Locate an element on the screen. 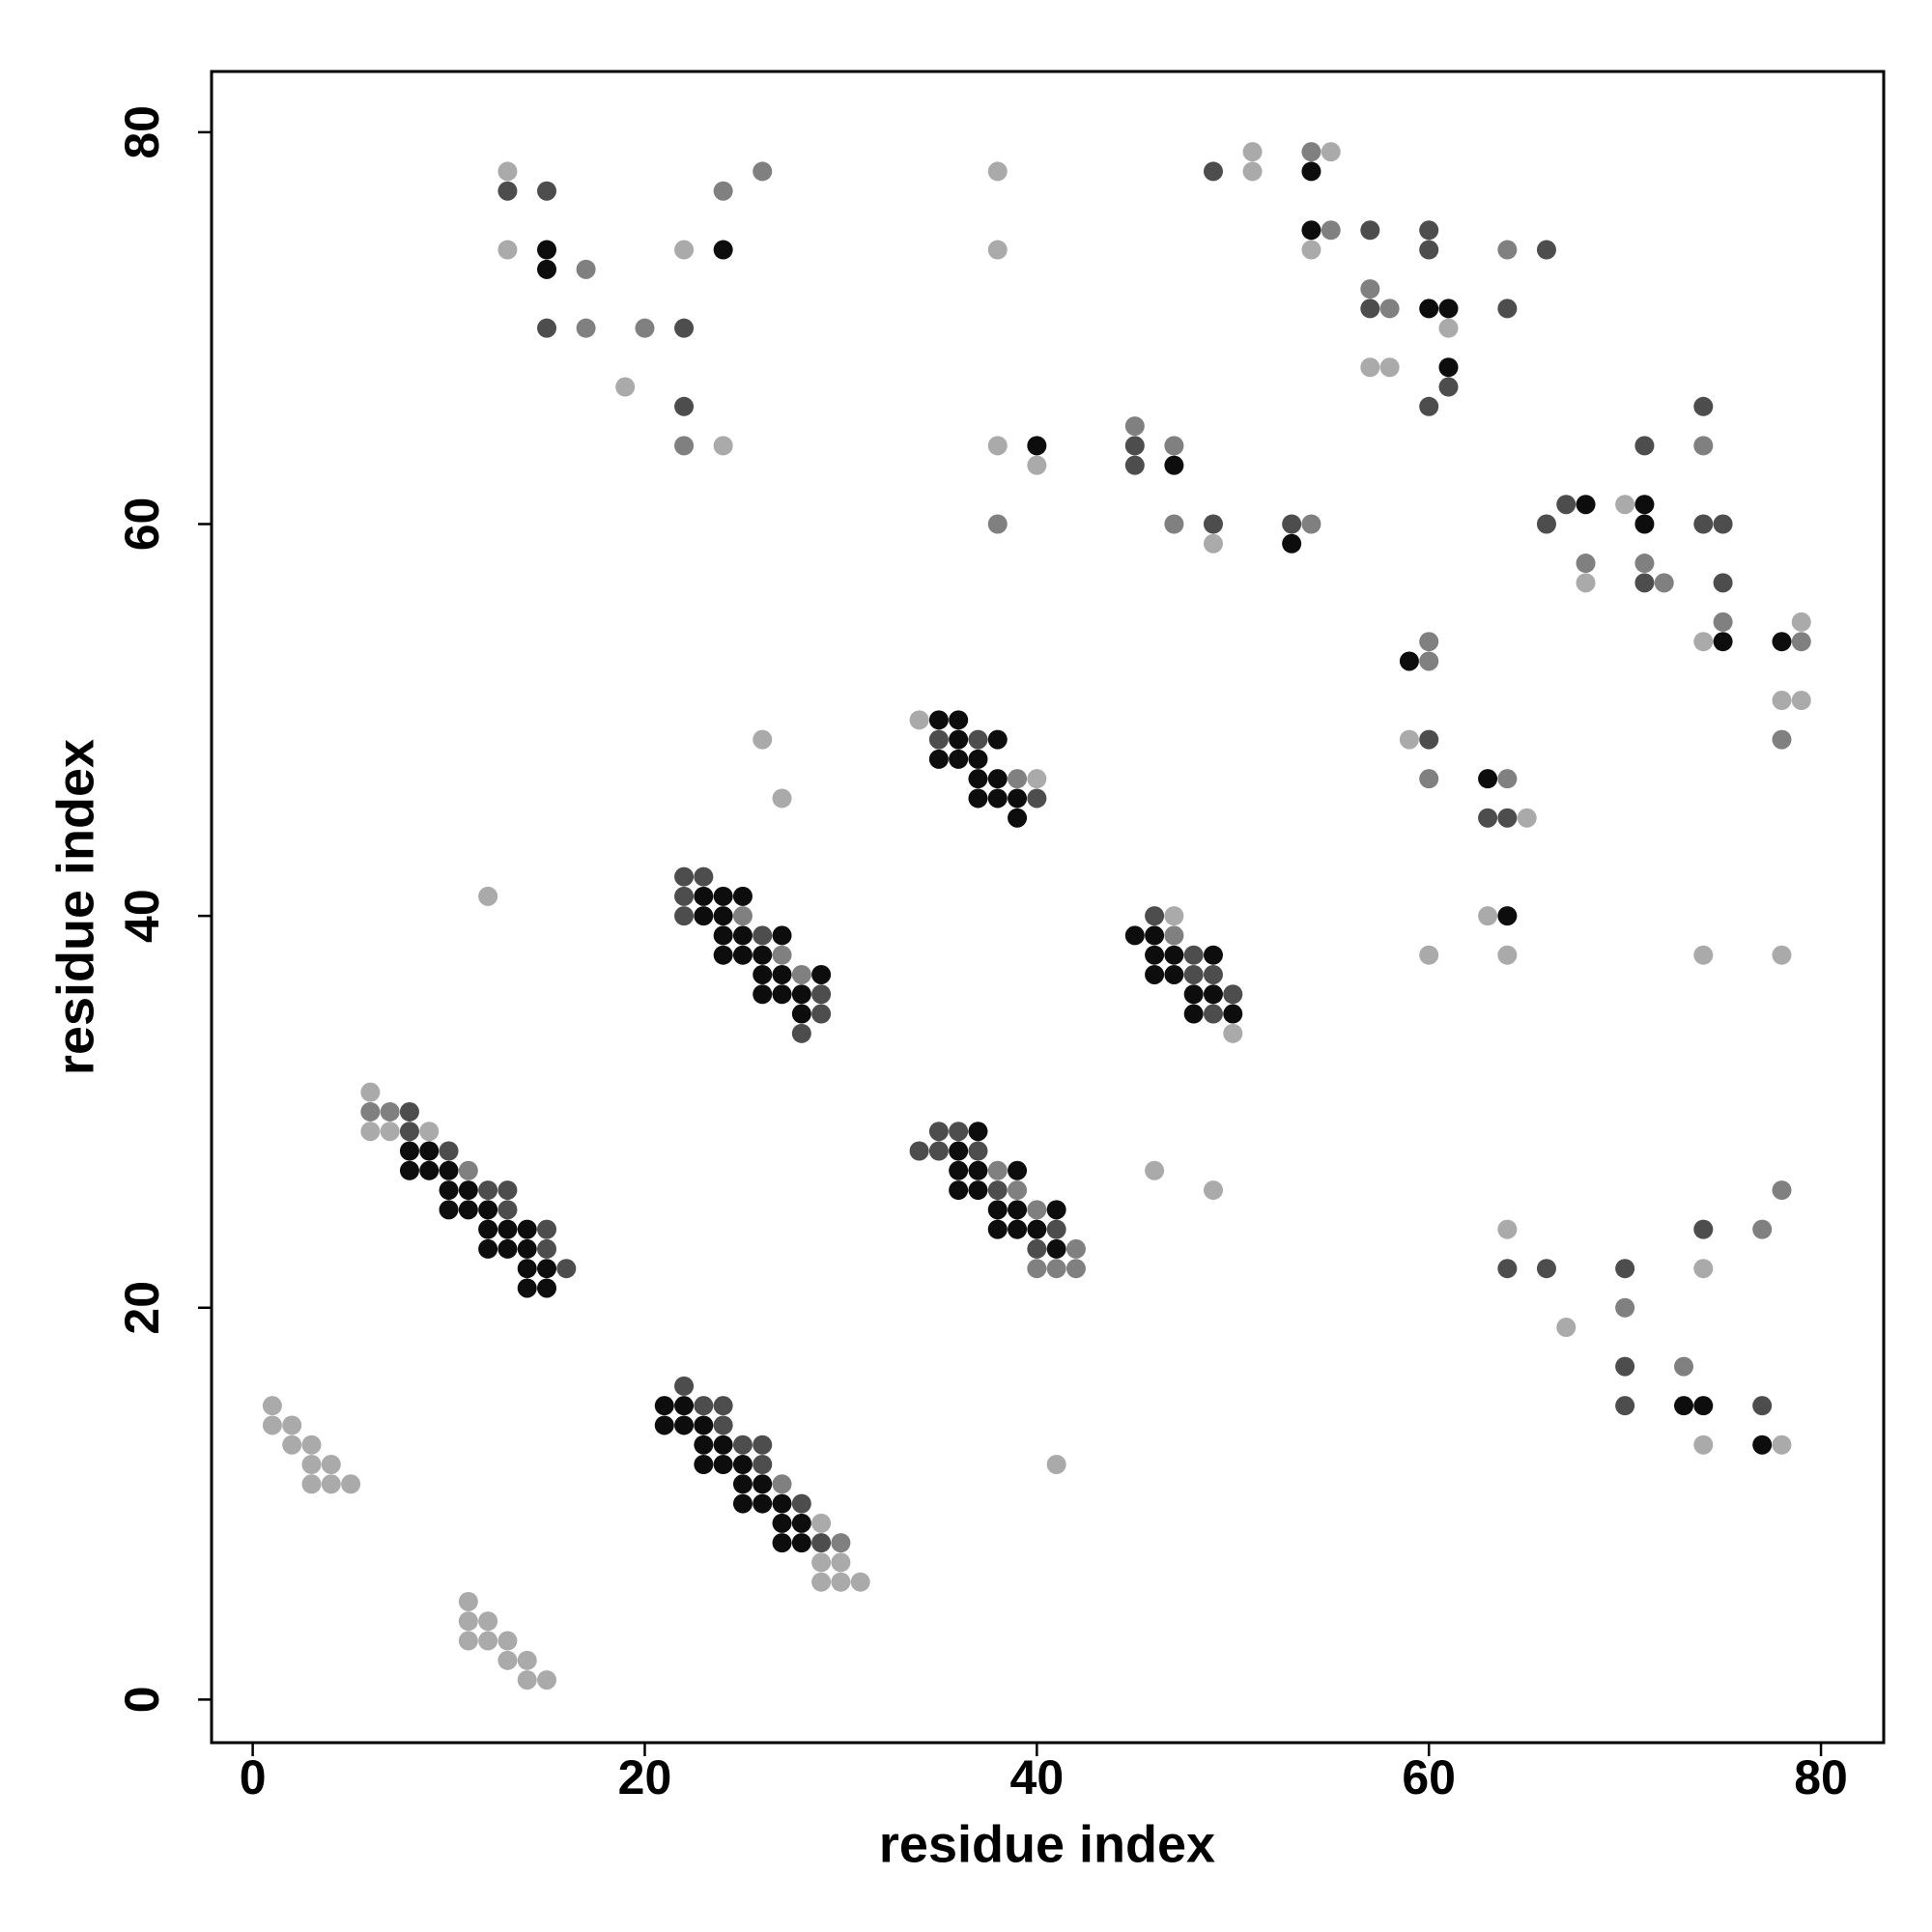 The image size is (1932, 1932). y-tick-label: 80 is located at coordinates (142, 132).